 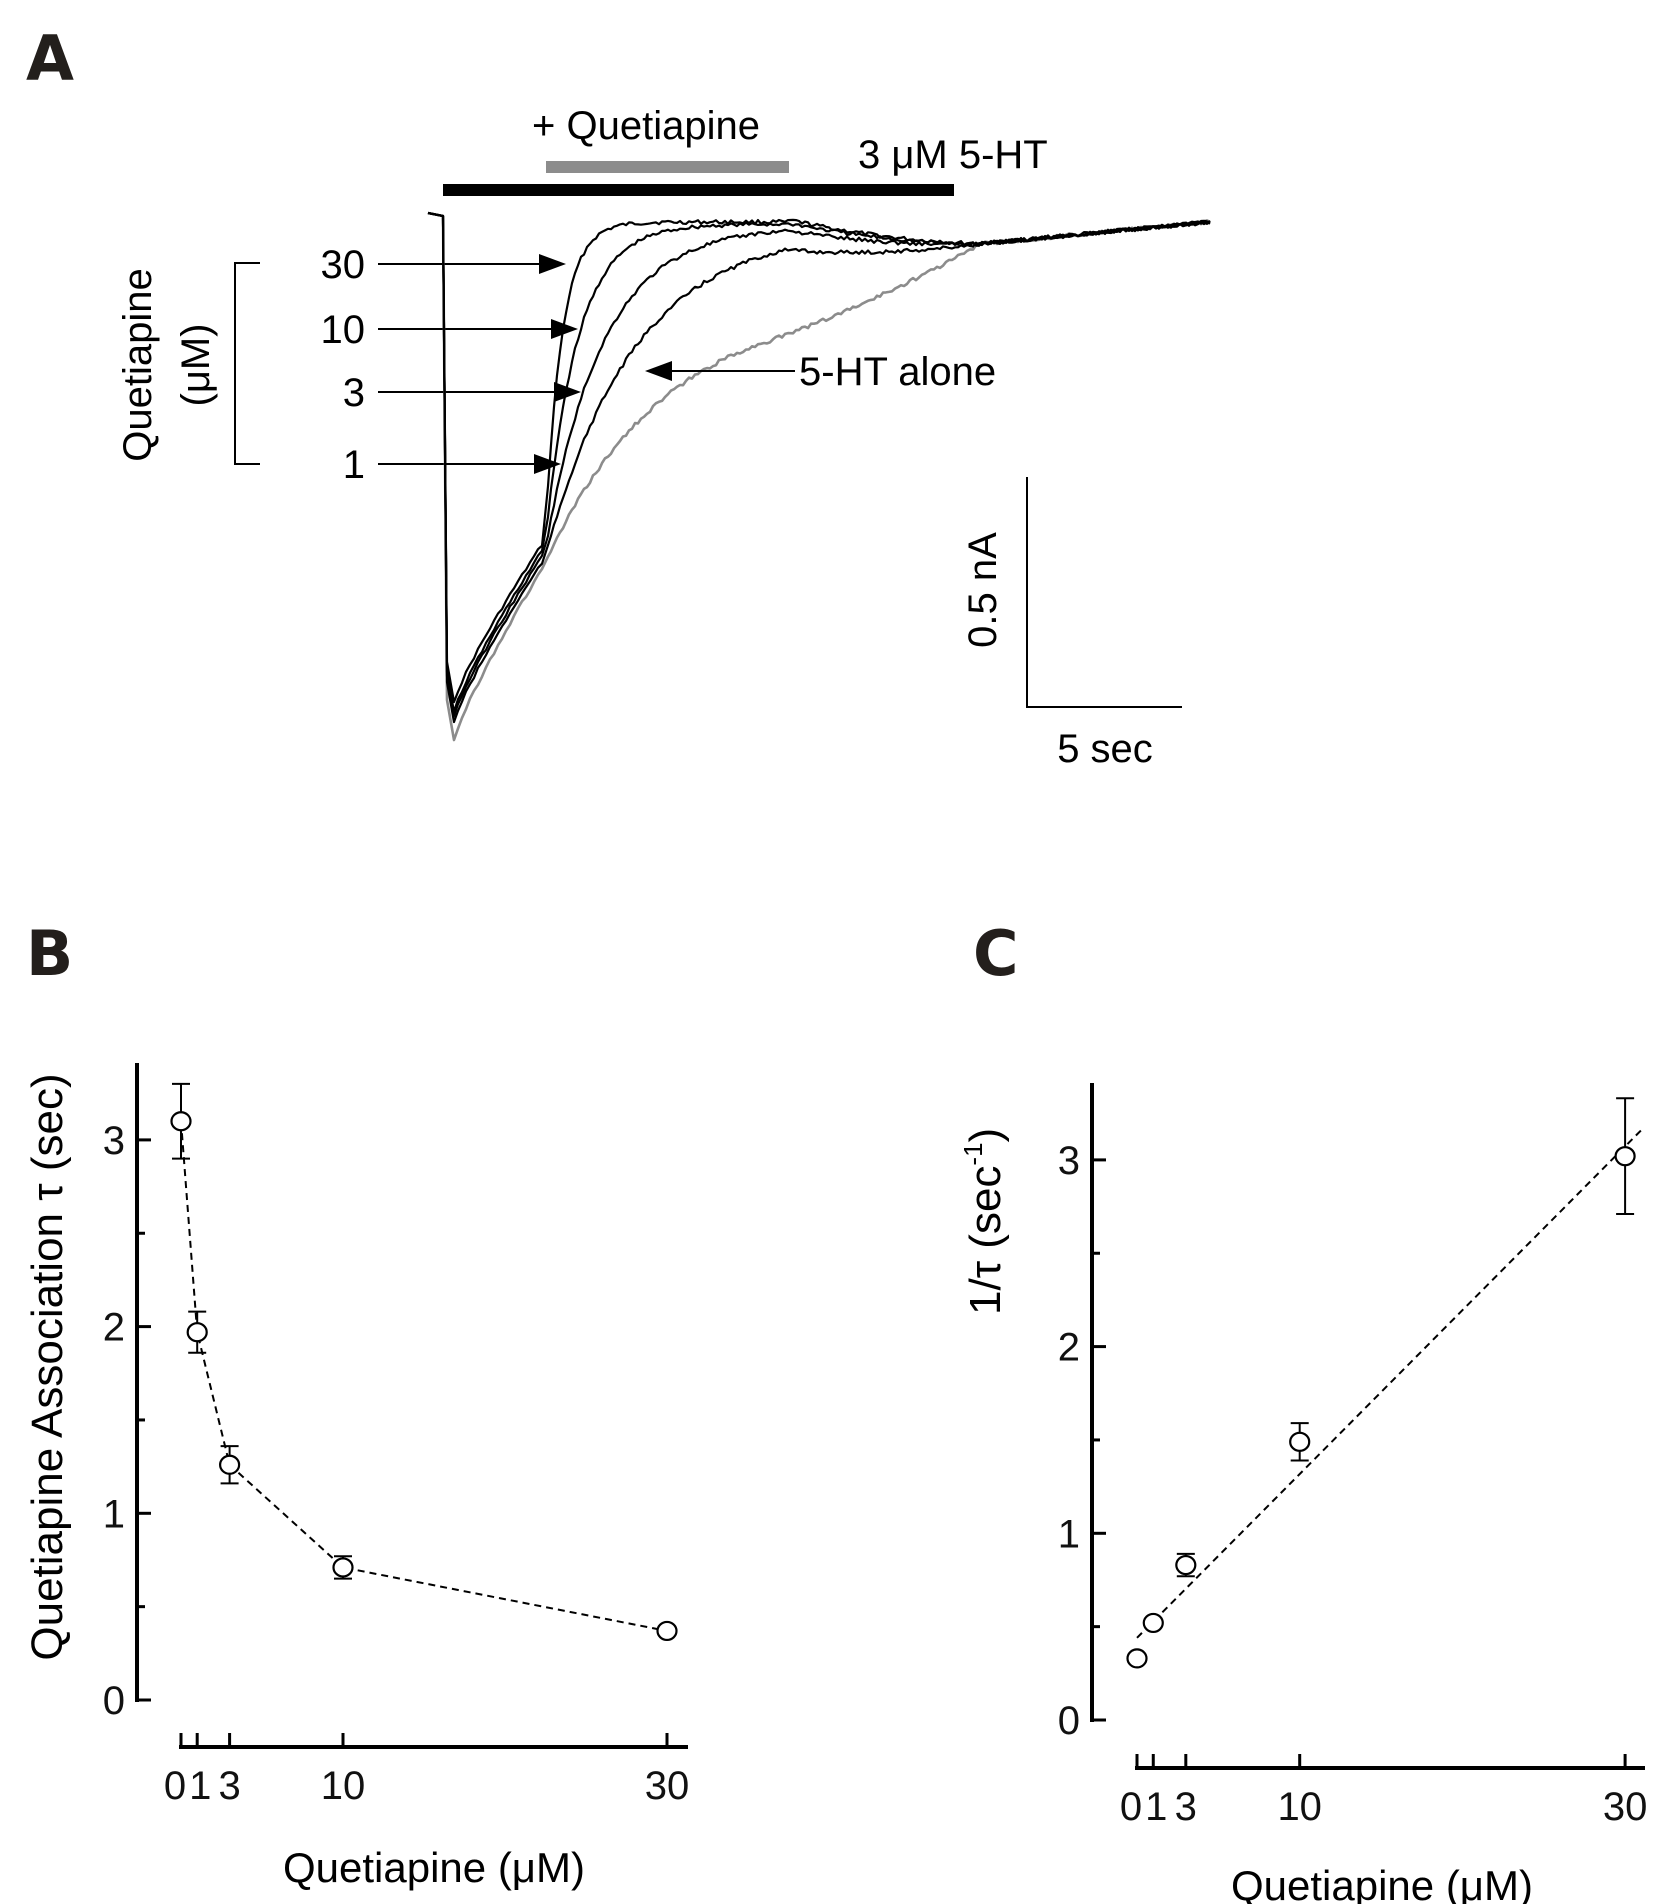 What do you see at coordinates (1156, 1807) in the screenshot?
I see `panel-c-x-tick-label: 1` at bounding box center [1156, 1807].